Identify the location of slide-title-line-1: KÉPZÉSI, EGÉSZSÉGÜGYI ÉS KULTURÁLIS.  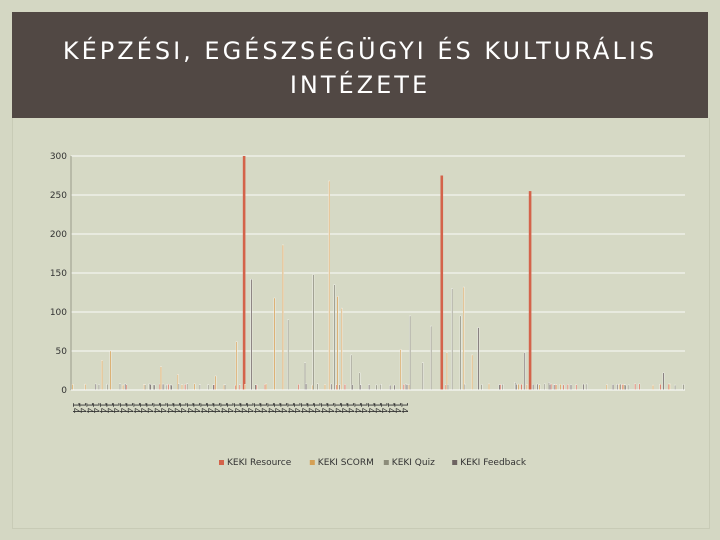
(360, 51).